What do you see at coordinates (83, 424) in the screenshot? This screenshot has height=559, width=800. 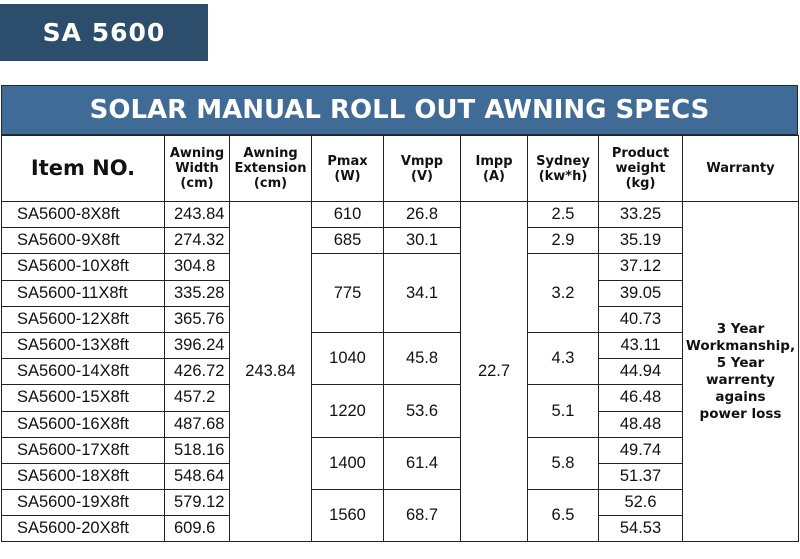 I see `item-no-cell: SA5600-16X8ft` at bounding box center [83, 424].